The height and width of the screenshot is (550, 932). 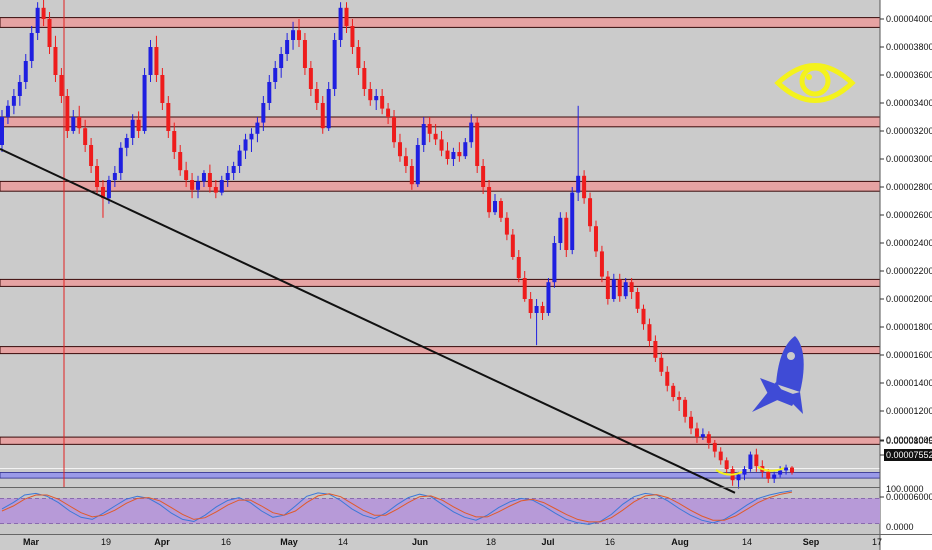 What do you see at coordinates (905, 489) in the screenshot?
I see `oscillator-tick-label: 100.0000` at bounding box center [905, 489].